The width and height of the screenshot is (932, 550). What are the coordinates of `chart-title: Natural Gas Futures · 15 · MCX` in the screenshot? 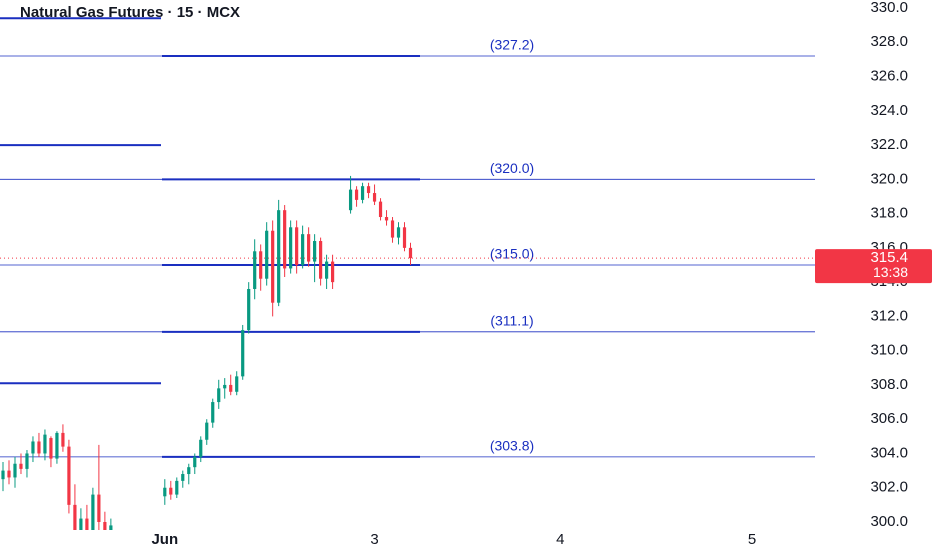 It's located at (130, 12).